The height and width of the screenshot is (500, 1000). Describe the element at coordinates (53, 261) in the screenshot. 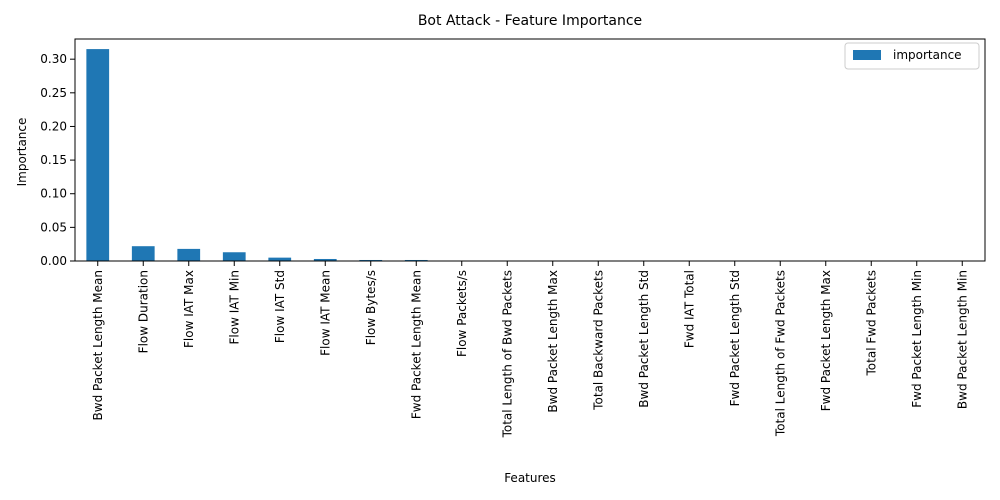

I see `y-tick-label: 0.00` at that location.